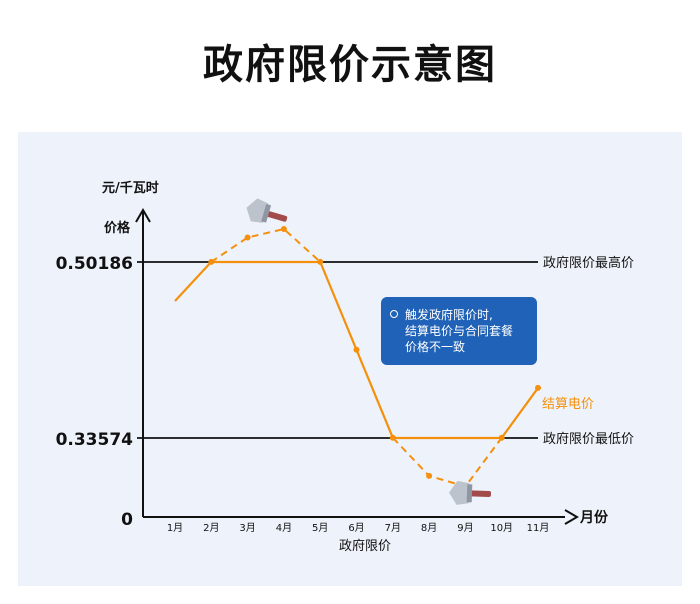 The width and height of the screenshot is (700, 604). Describe the element at coordinates (247, 528) in the screenshot. I see `x-tick-label: 3月` at that location.